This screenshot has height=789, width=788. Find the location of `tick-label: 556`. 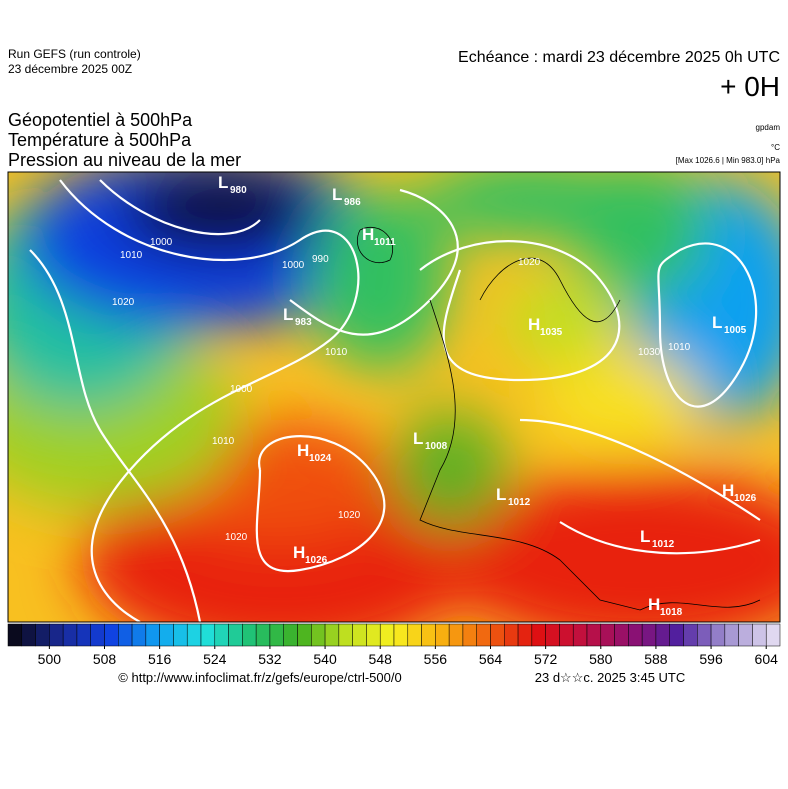

tick-label: 556 is located at coordinates (436, 659).